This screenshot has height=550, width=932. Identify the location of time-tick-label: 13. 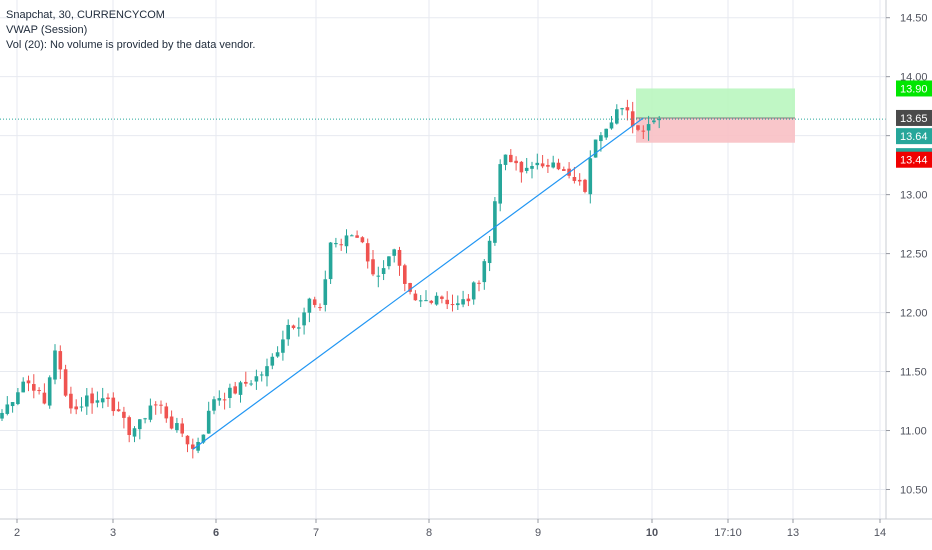
(793, 533).